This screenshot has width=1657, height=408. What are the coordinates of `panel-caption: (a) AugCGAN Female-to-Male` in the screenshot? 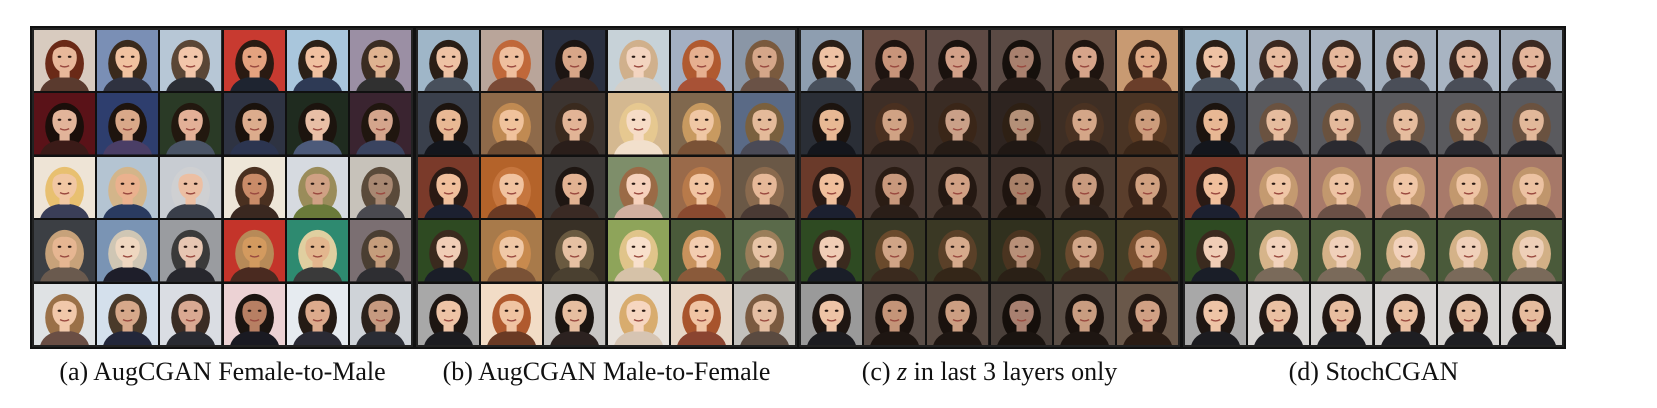 It's located at (222, 372).